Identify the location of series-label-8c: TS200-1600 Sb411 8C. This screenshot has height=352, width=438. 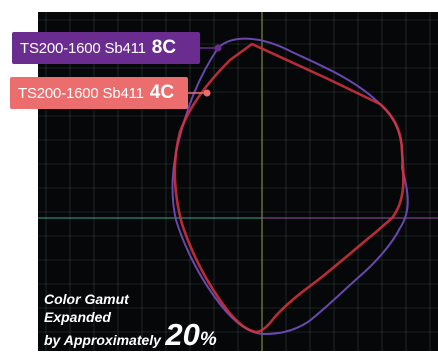
(106, 48).